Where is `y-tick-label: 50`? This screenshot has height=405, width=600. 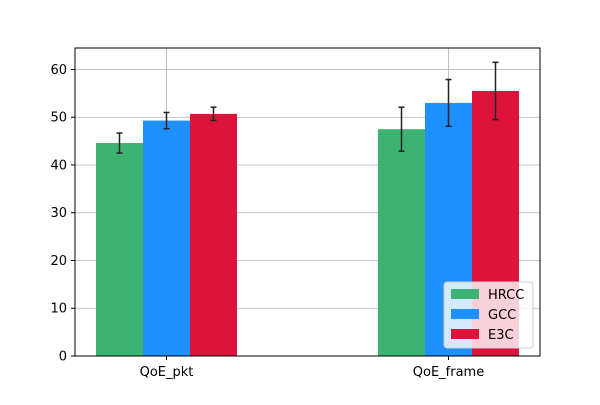
y-tick-label: 50 is located at coordinates (58, 118).